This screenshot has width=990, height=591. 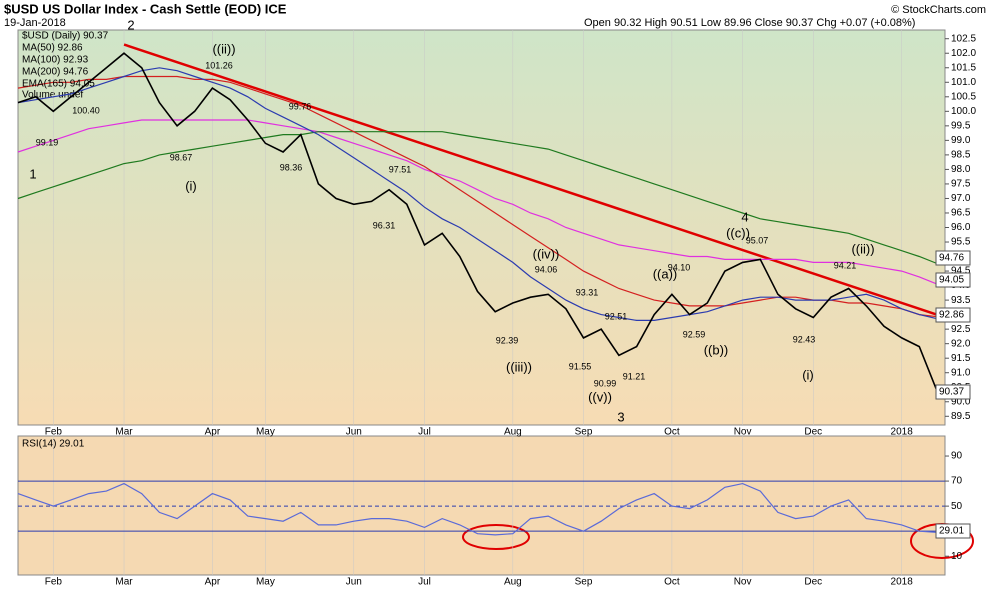 I want to click on wave-label: 4, so click(x=744, y=216).